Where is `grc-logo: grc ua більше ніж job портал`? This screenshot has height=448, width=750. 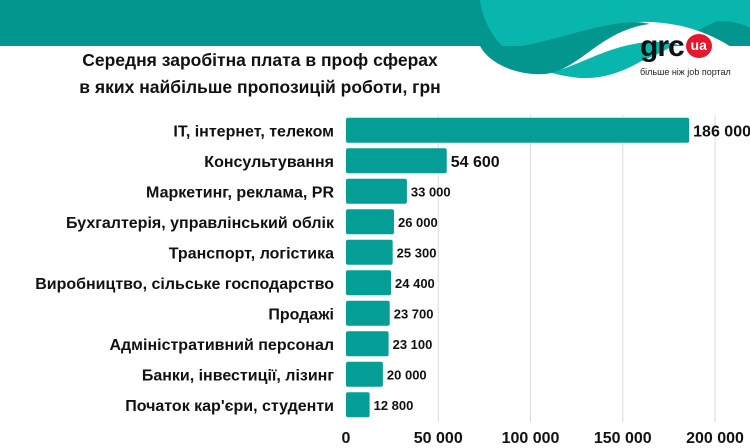 grc-logo: grc ua більше ніж job портал is located at coordinates (685, 53).